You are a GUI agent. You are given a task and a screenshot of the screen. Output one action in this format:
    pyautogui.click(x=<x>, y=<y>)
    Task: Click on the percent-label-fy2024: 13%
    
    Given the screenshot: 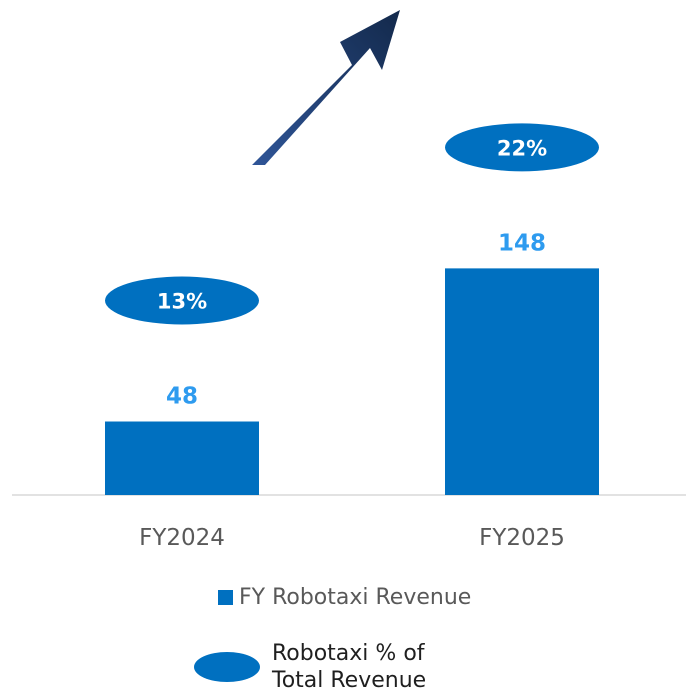 What is the action you would take?
    pyautogui.click(x=182, y=302)
    